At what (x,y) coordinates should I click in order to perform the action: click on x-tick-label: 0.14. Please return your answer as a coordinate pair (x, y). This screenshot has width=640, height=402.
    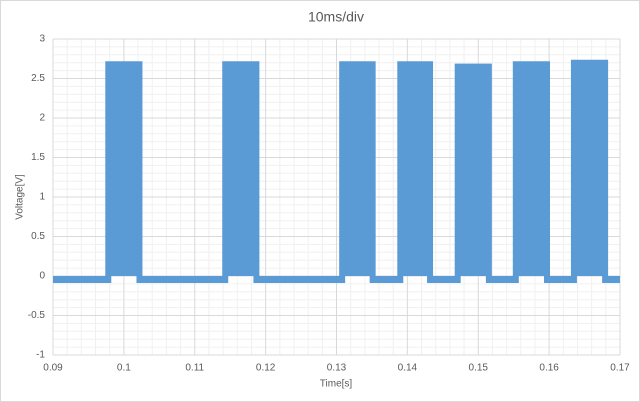
    Looking at the image, I should click on (408, 368).